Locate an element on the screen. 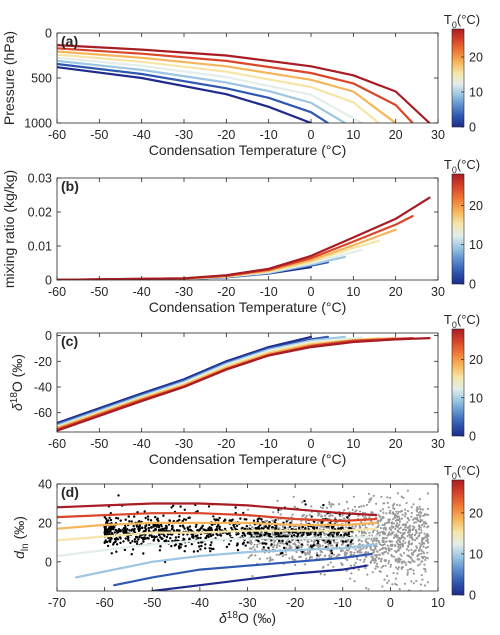  x-tick-label: -60 is located at coordinates (57, 292).